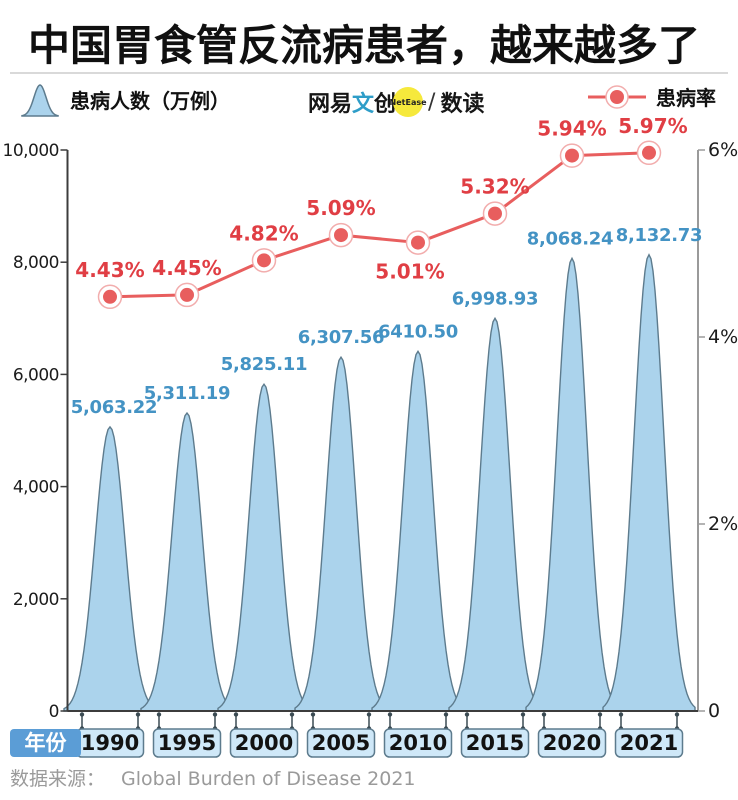 Image resolution: width=738 pixels, height=800 pixels. What do you see at coordinates (651, 96) in the screenshot?
I see `legend-rate: 患病率` at bounding box center [651, 96].